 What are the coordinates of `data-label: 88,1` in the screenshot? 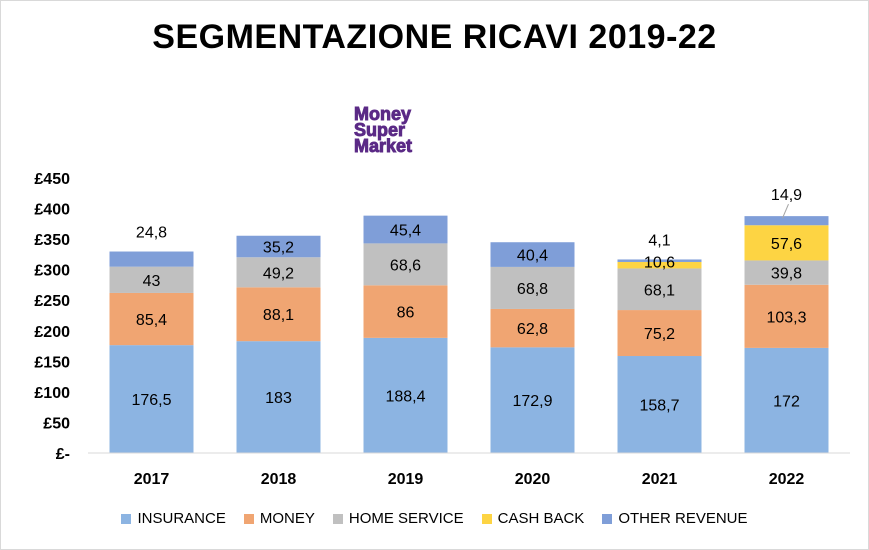 It's located at (278, 315).